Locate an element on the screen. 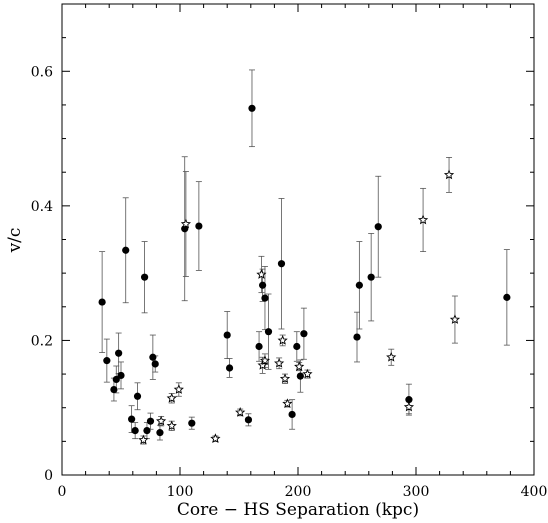 The image size is (548, 523). y-tick-label: 0 is located at coordinates (48, 476).